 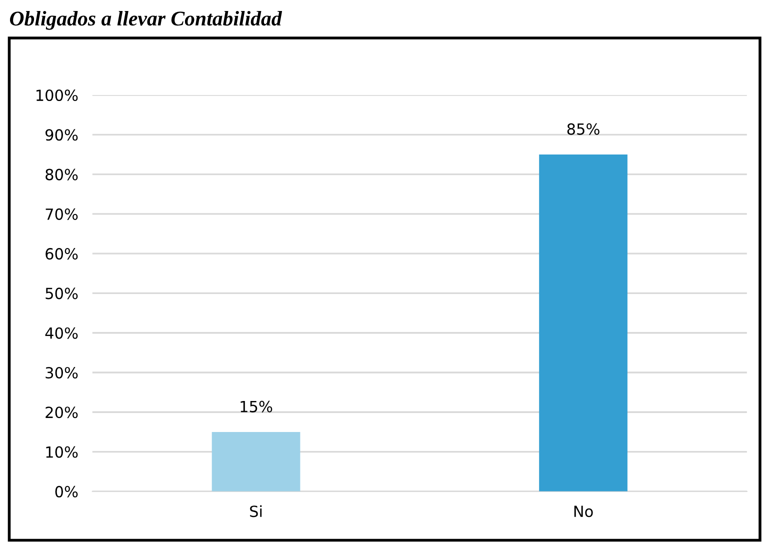 What do you see at coordinates (146, 20) in the screenshot?
I see `chart-title: Obligados a llevar Contabilidad` at bounding box center [146, 20].